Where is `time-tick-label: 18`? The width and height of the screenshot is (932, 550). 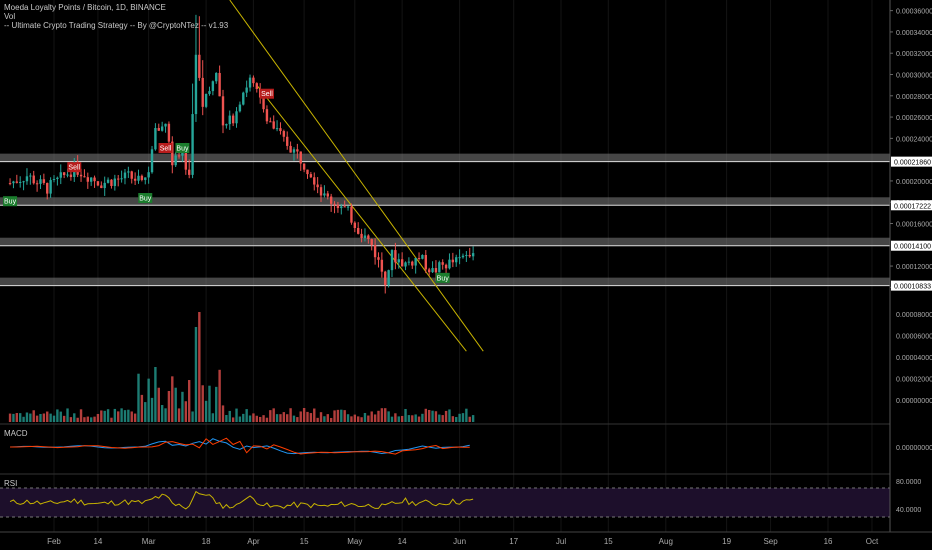
time-tick-label: 18 is located at coordinates (206, 541).